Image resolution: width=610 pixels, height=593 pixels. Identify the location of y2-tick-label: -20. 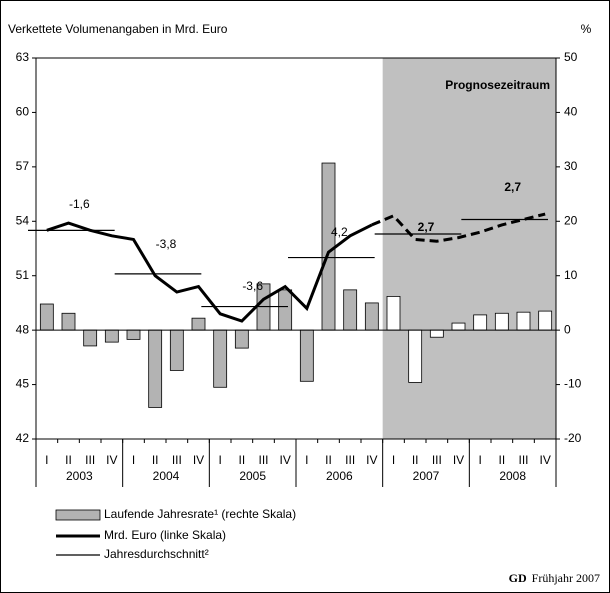
(573, 438).